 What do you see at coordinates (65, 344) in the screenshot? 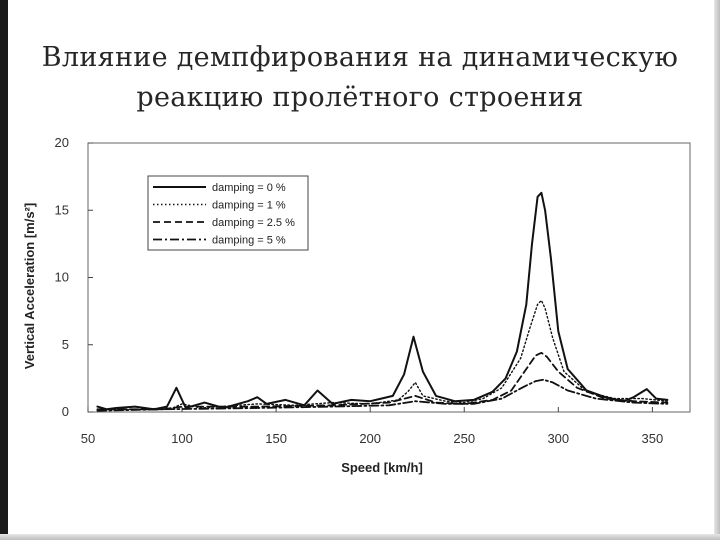
I see `y-tick-label: 5` at bounding box center [65, 344].